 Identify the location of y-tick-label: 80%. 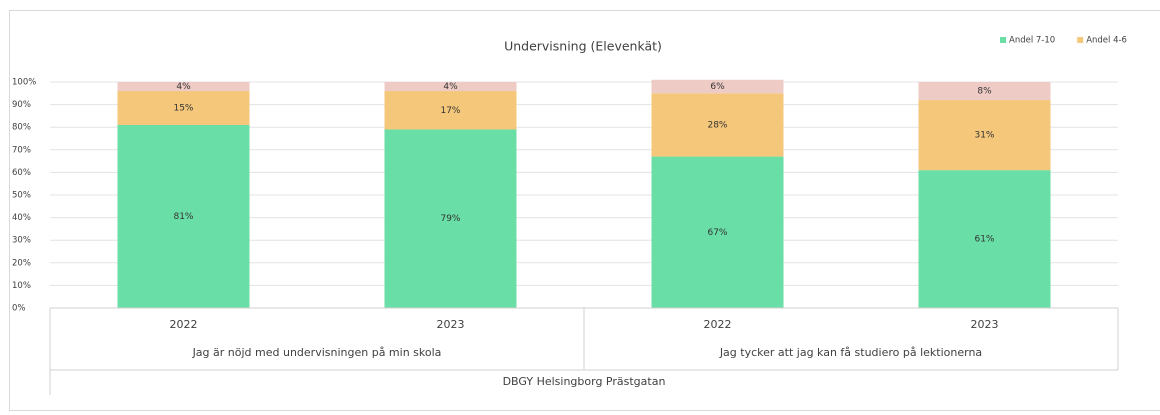
(21, 128).